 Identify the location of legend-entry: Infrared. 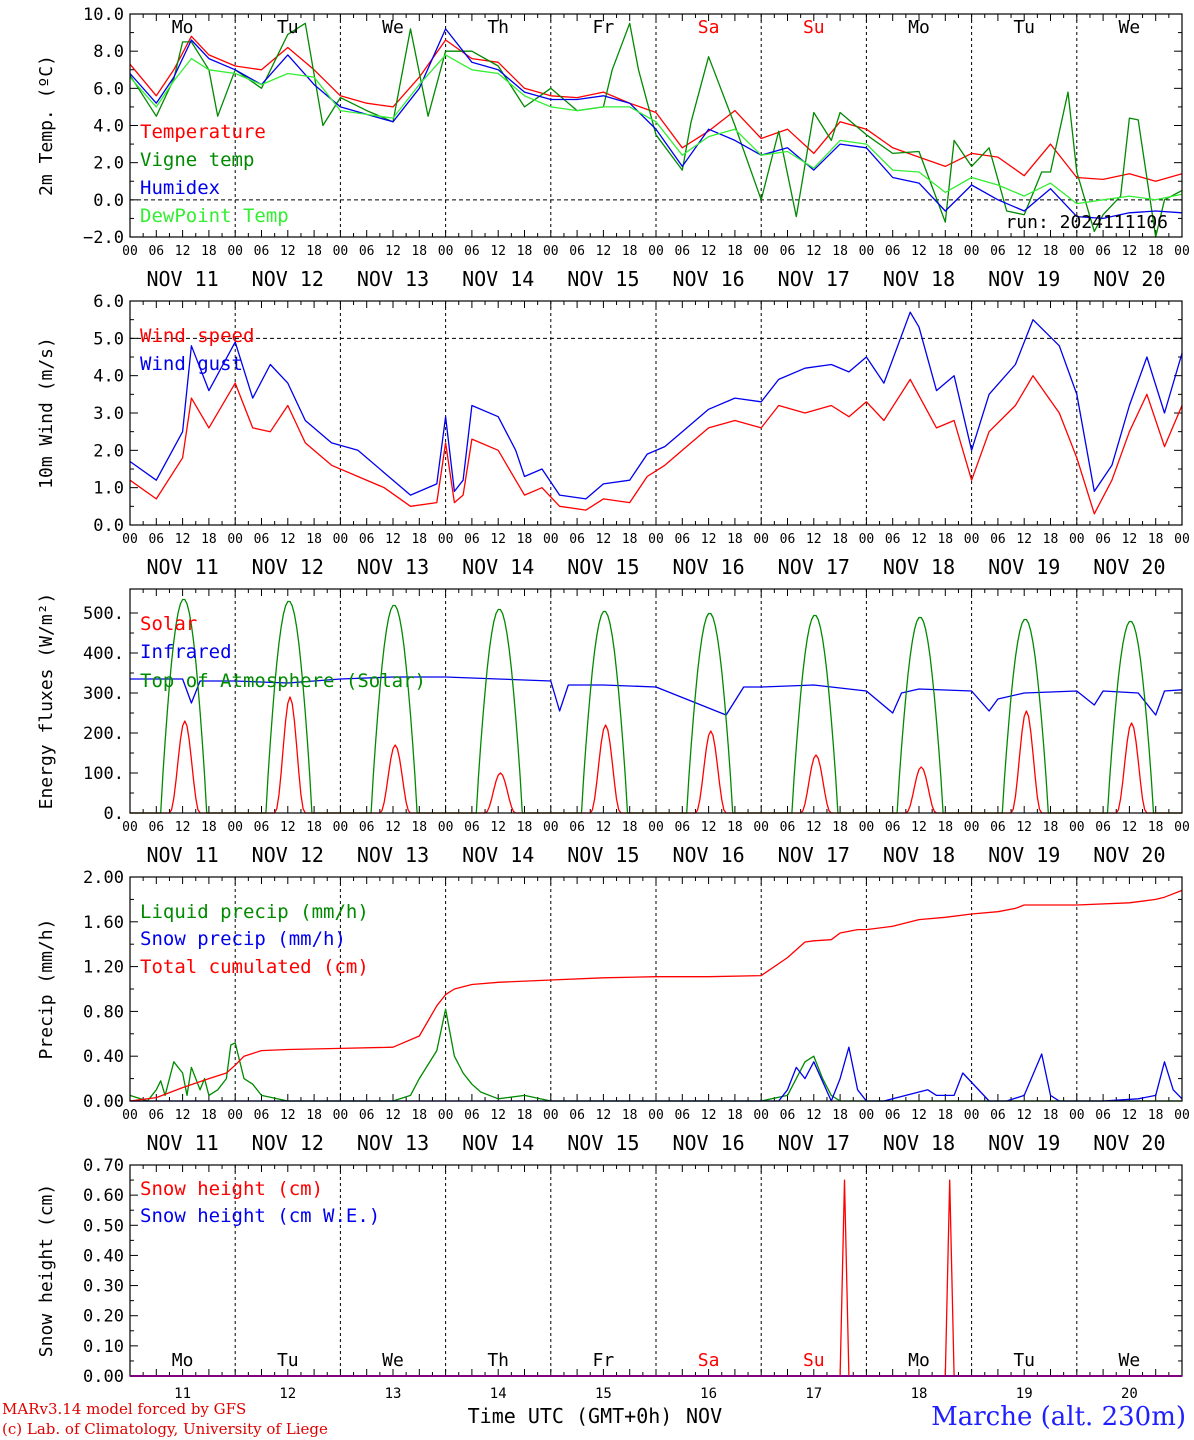
(186, 652).